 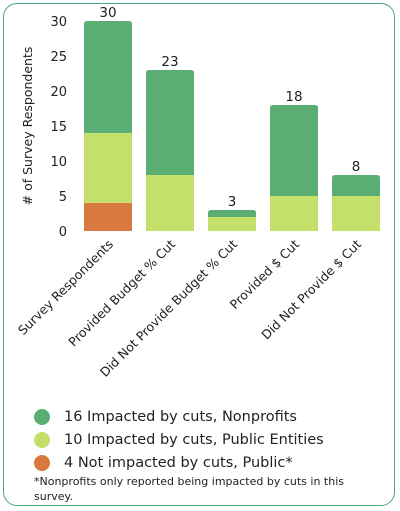 I want to click on bar-total-label: 3, so click(x=232, y=202).